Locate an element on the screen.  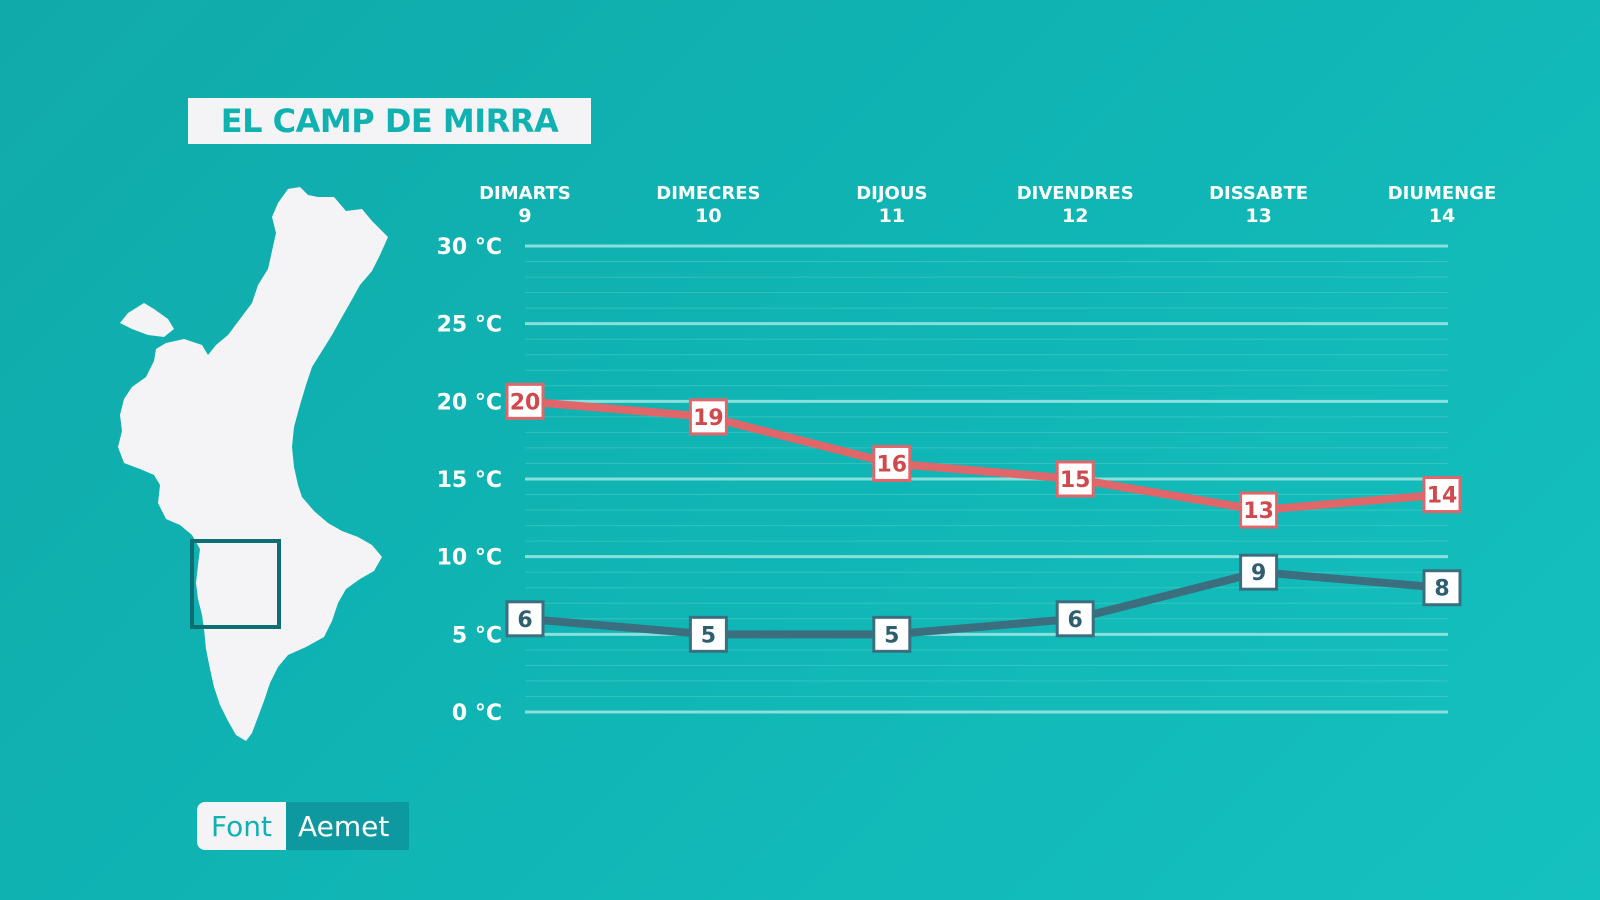
y-tick-label: 15 °C is located at coordinates (469, 480).